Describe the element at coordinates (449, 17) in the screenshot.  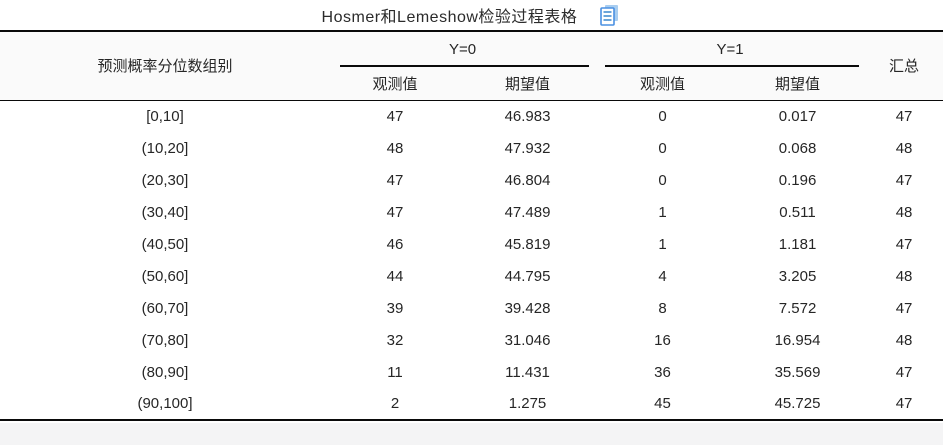
I see `page-title: Hosmer和Lemeshow检验过程表格` at that location.